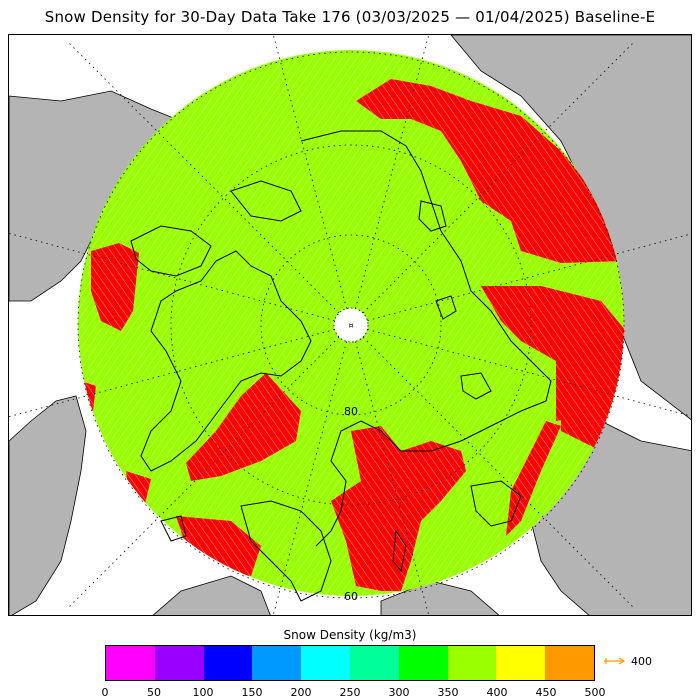 The width and height of the screenshot is (700, 700). What do you see at coordinates (105, 692) in the screenshot?
I see `legend-tick-label: 0` at bounding box center [105, 692].